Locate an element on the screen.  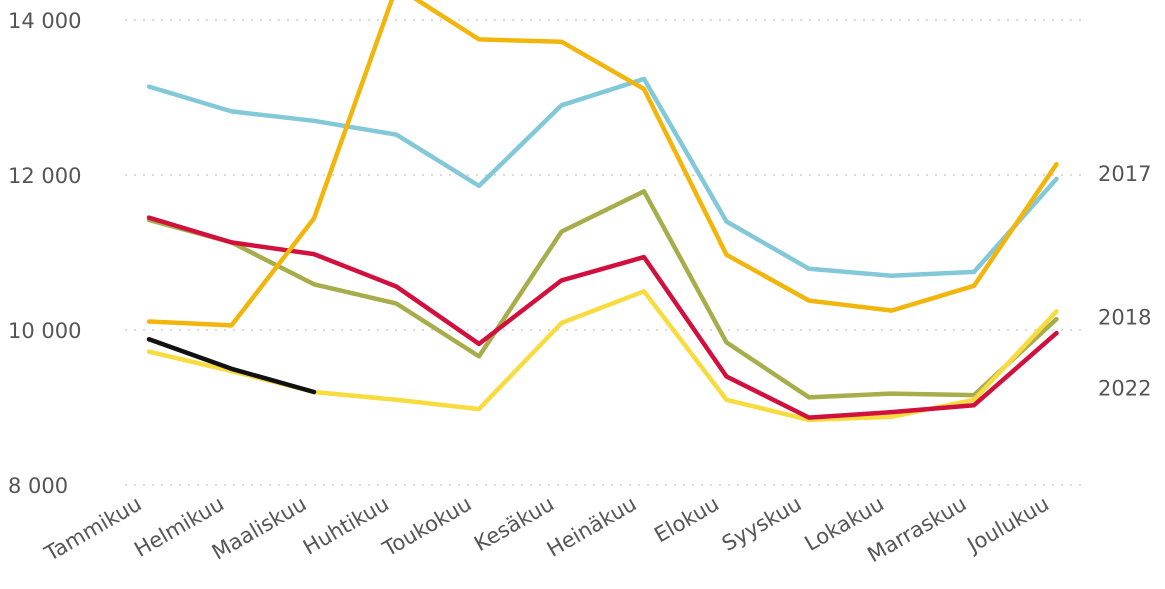
x-tick-label: Joulukuu is located at coordinates (1007, 525).